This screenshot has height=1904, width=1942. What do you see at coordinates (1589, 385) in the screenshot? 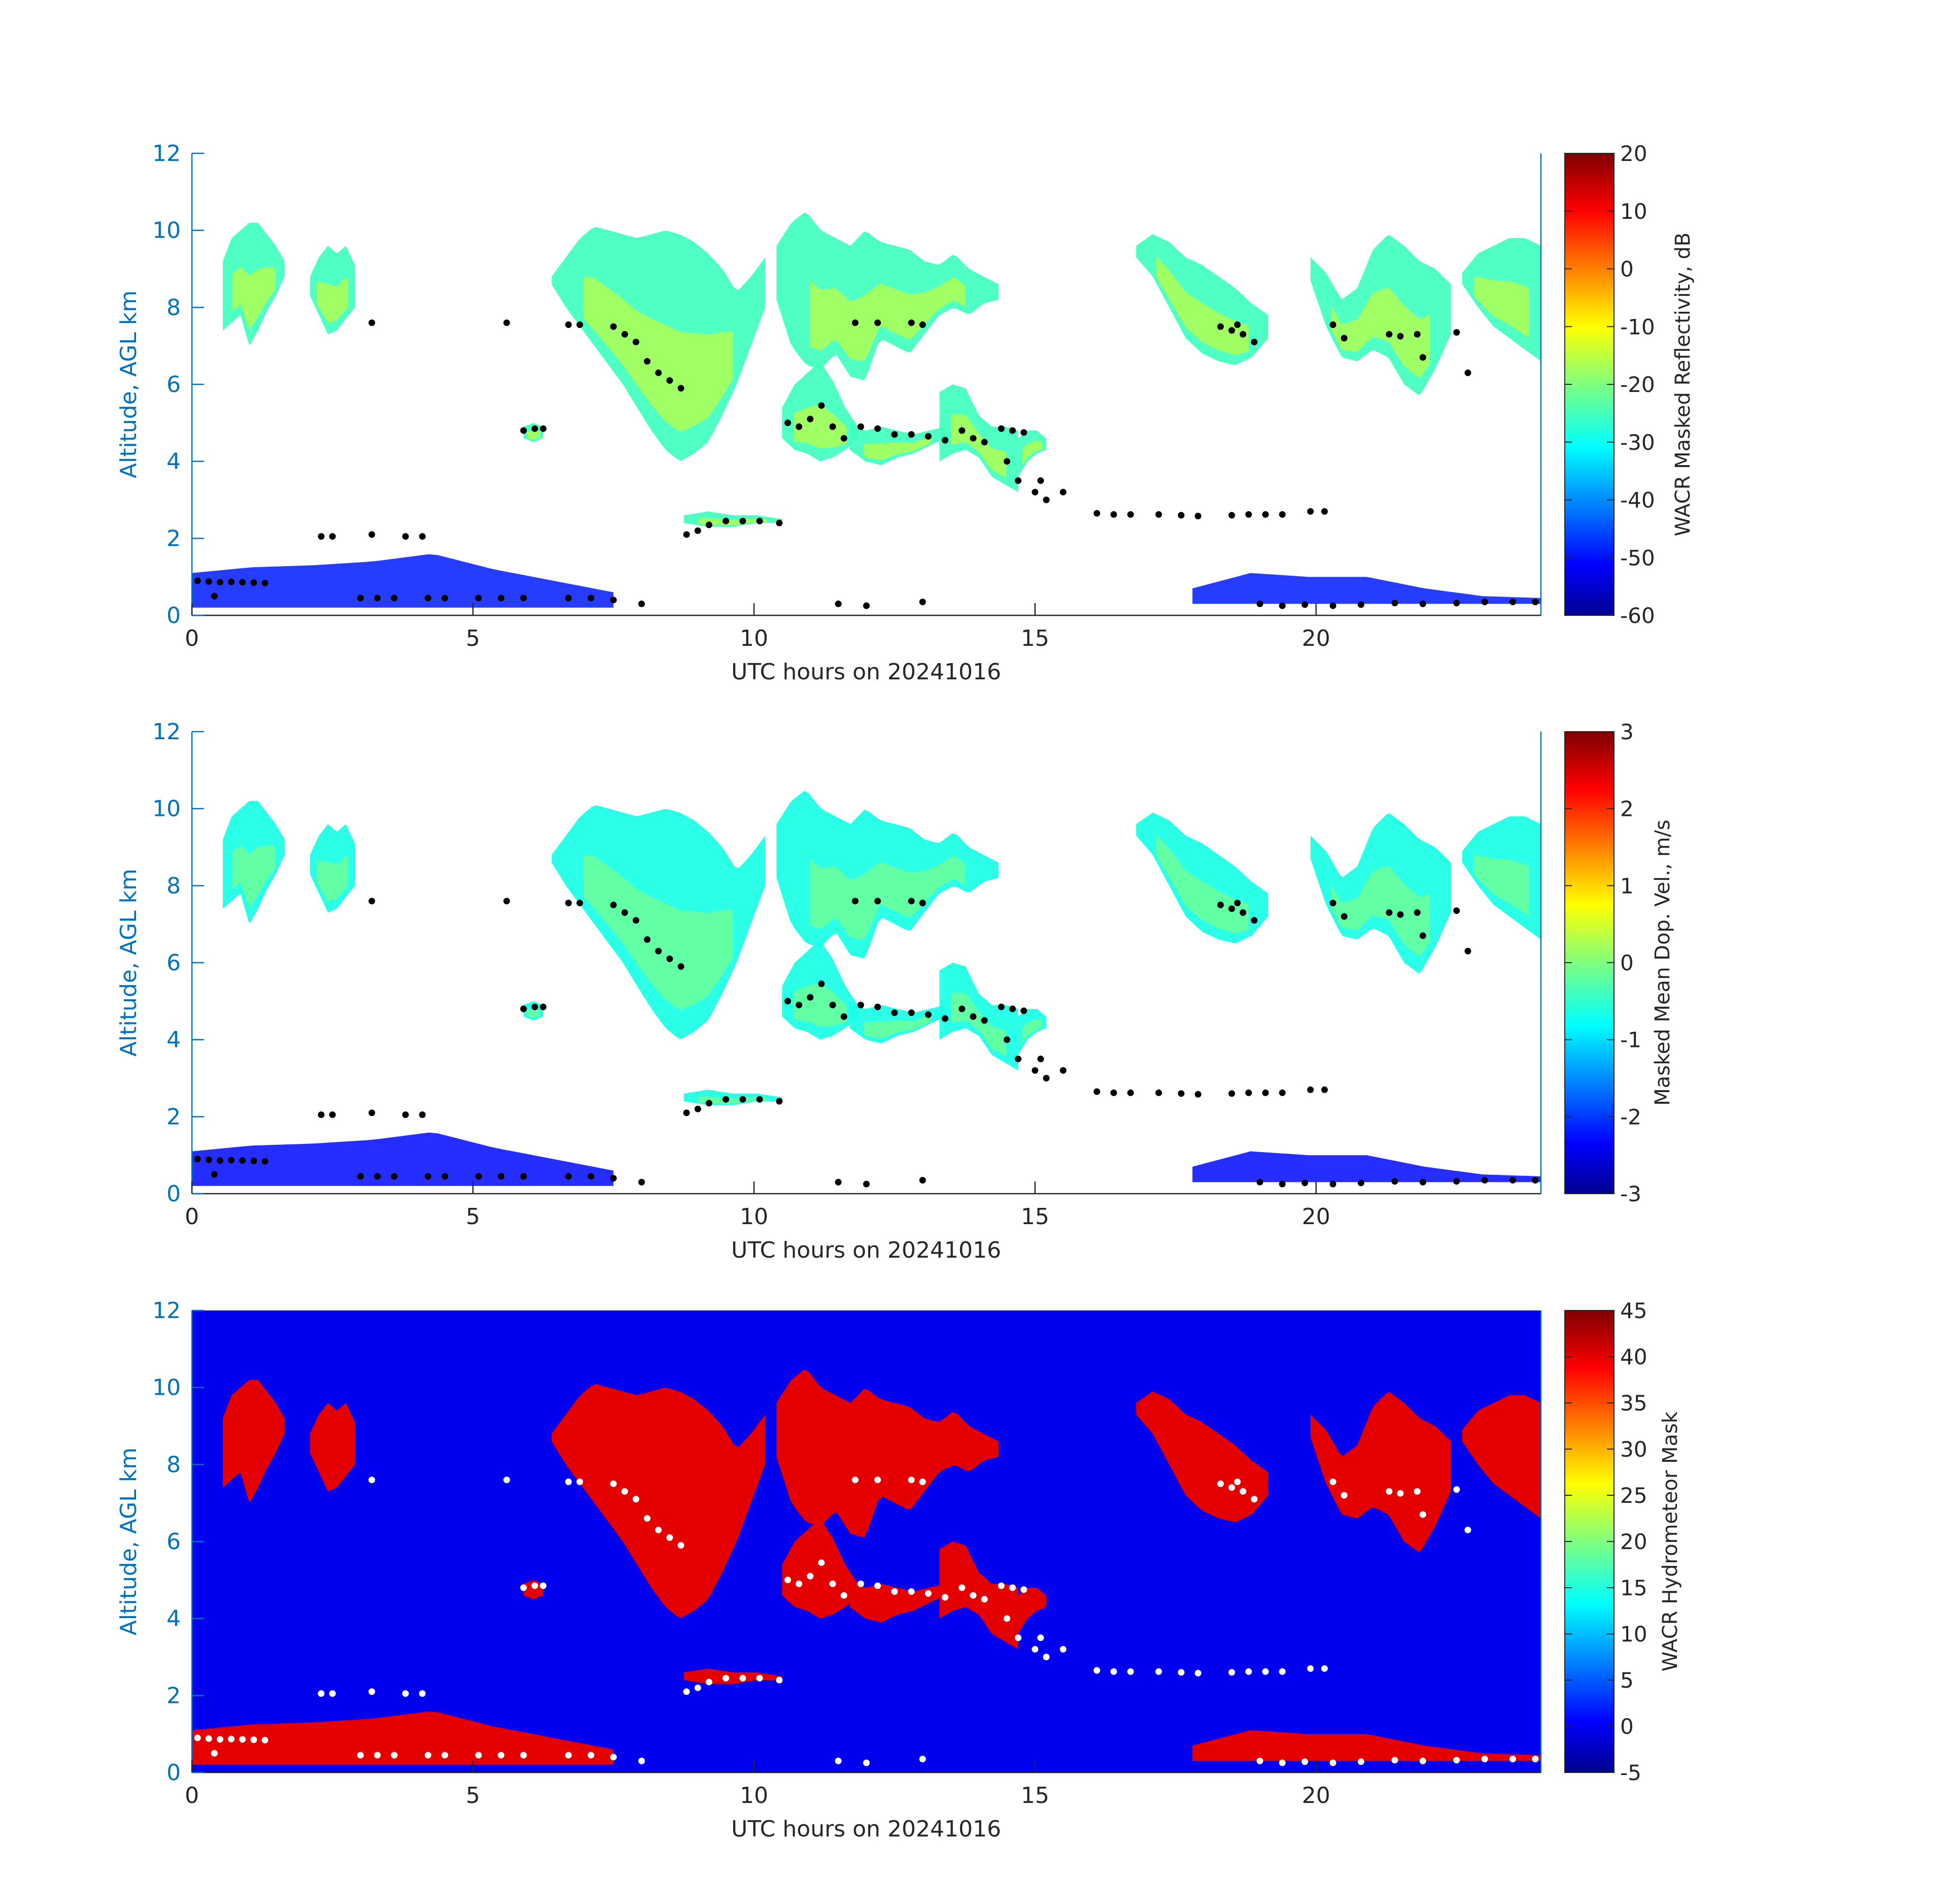
I see `colorbar-reflectivity` at bounding box center [1589, 385].